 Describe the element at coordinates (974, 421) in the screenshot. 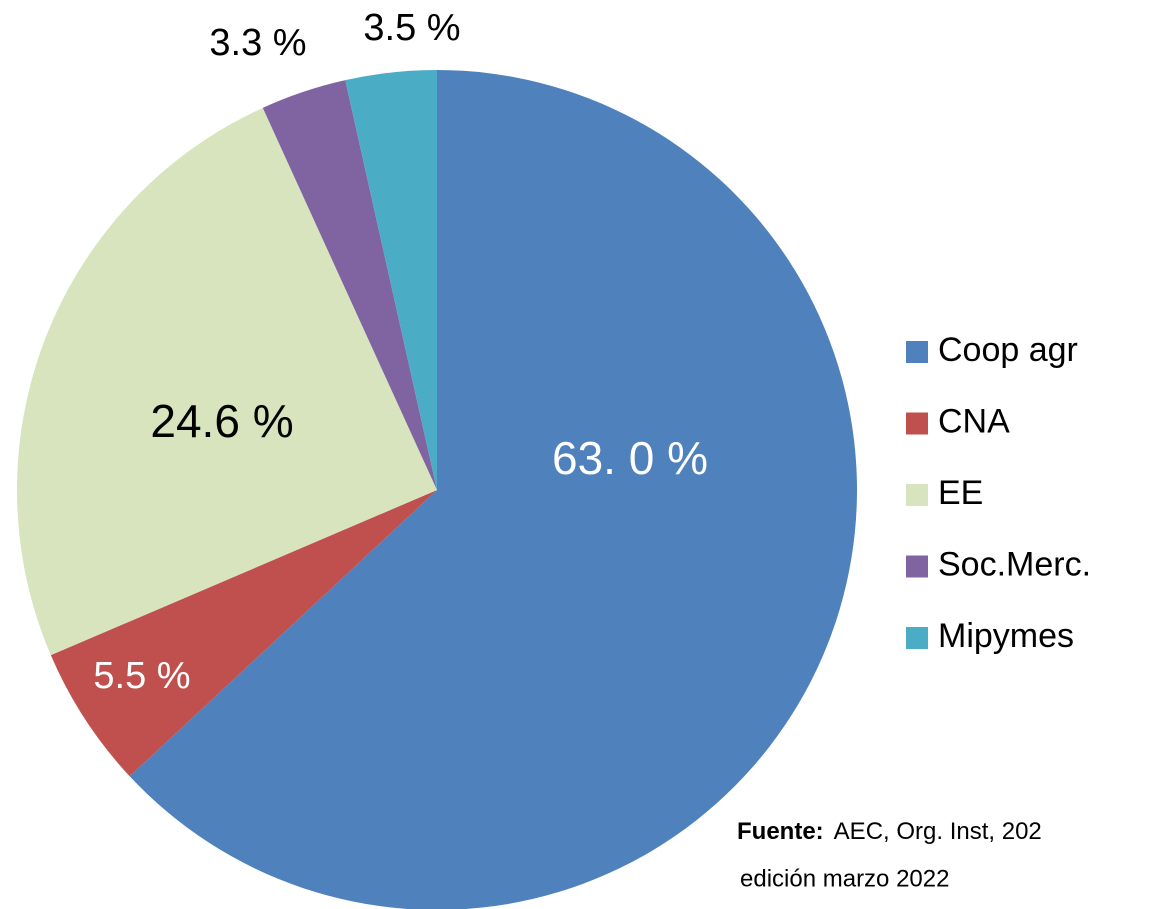

I see `legend-label: CNA` at that location.